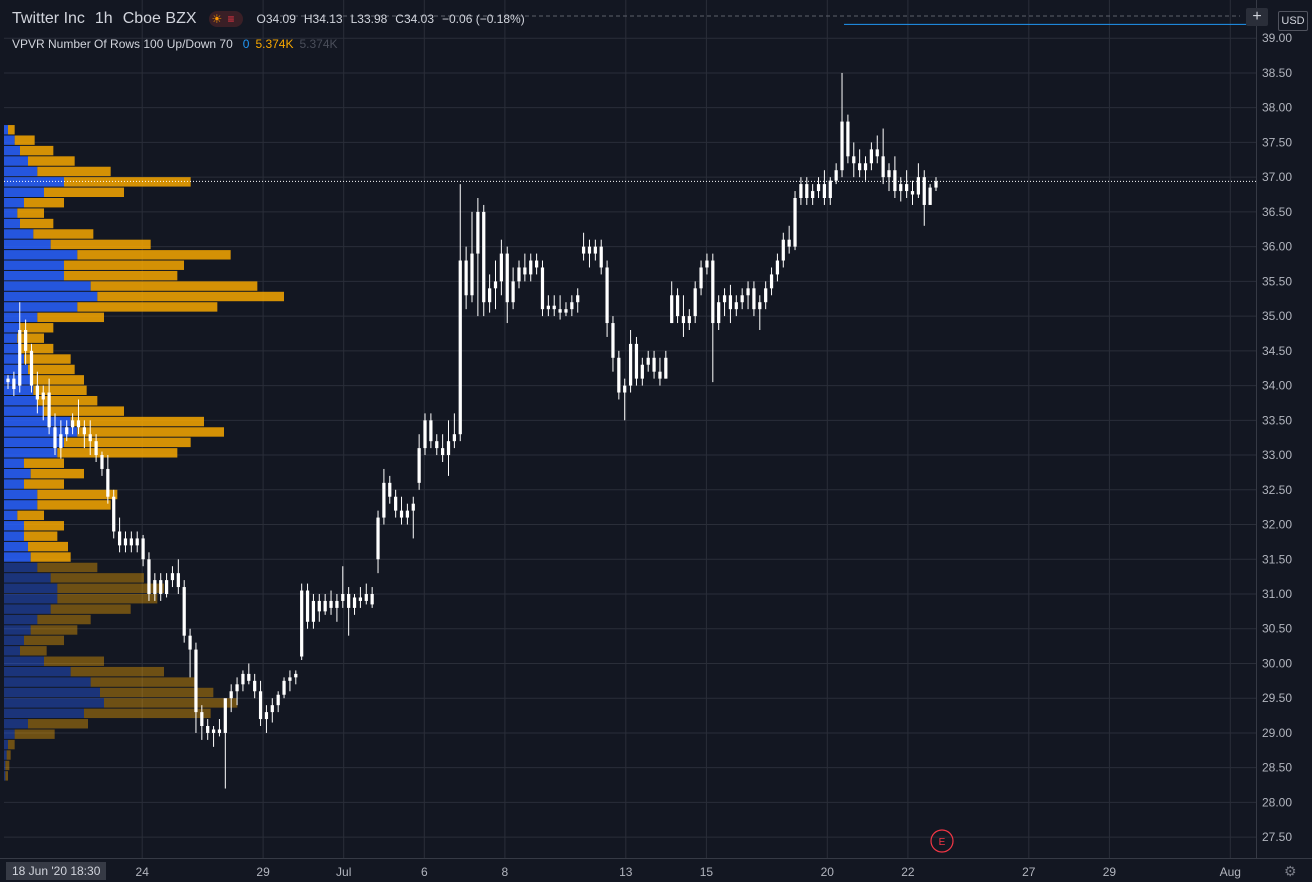  Describe the element at coordinates (1110, 872) in the screenshot. I see `time-tick-label: 29` at that location.